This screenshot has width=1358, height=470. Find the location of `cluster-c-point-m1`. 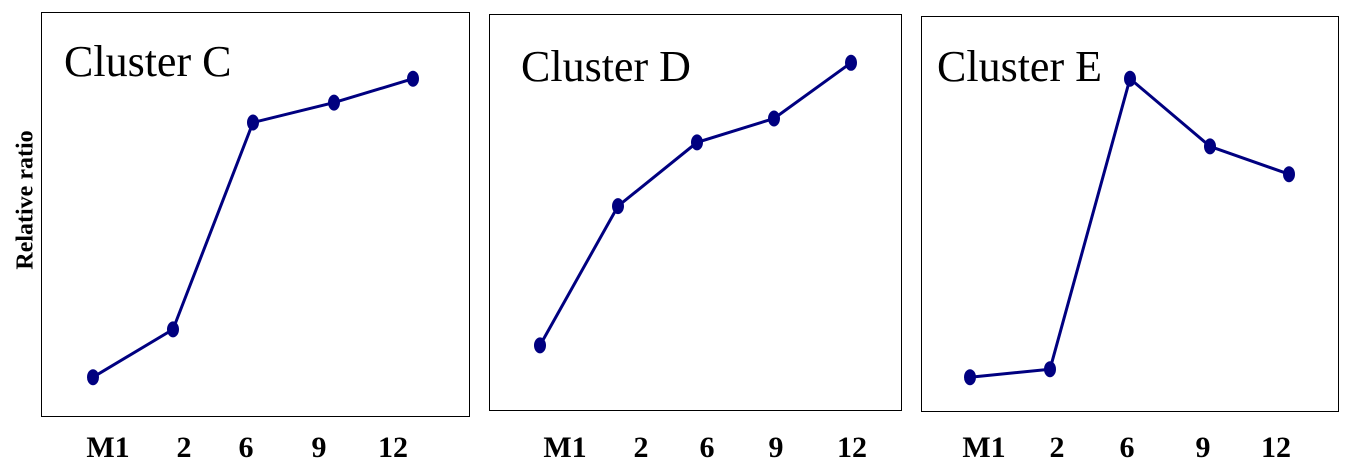

cluster-c-point-m1 is located at coordinates (93, 377).